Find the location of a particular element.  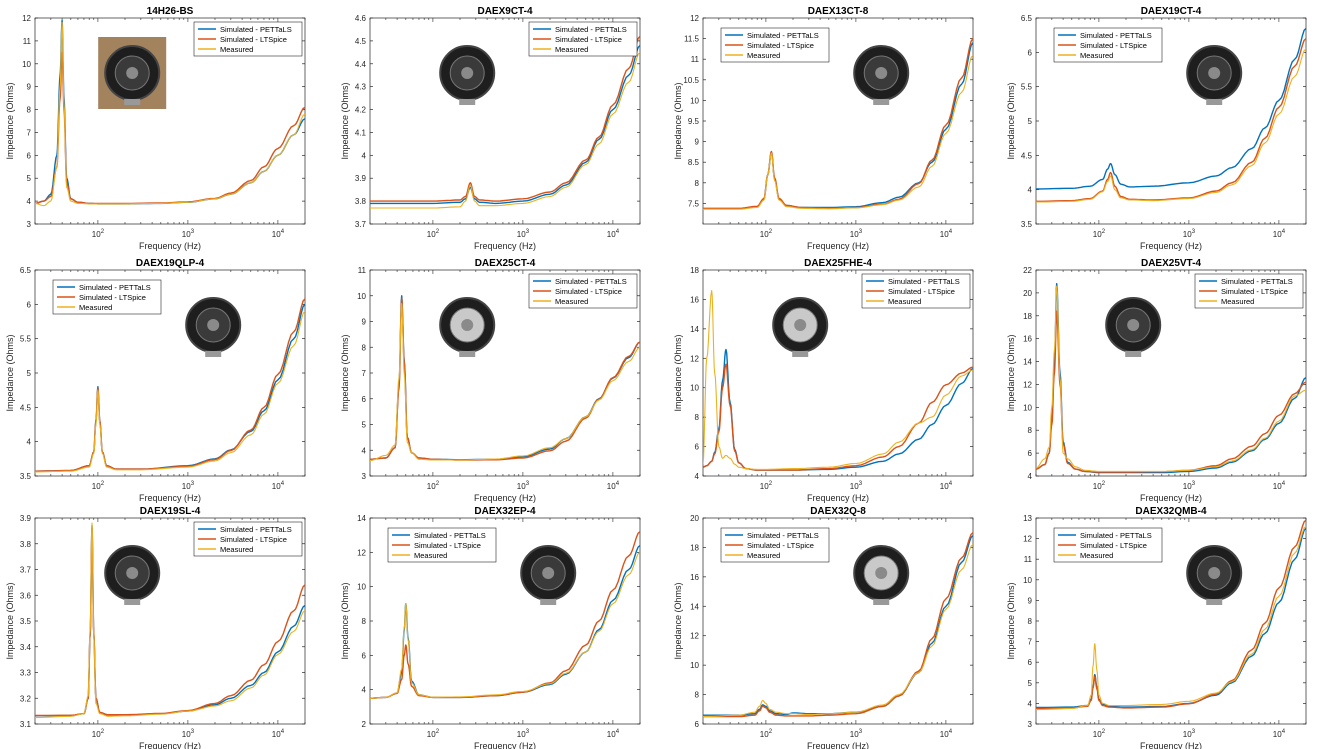

y-tick-label: 3 is located at coordinates (29, 224).